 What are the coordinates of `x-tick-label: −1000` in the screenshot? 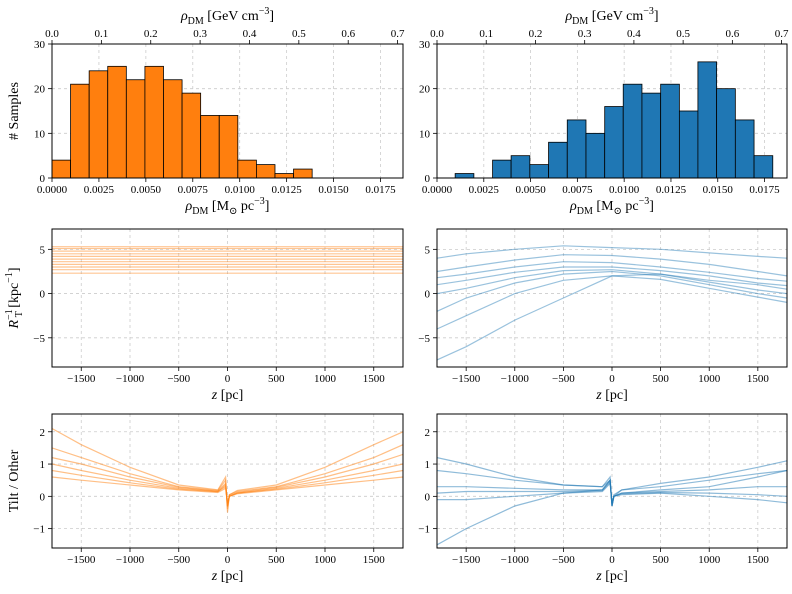 It's located at (130, 379).